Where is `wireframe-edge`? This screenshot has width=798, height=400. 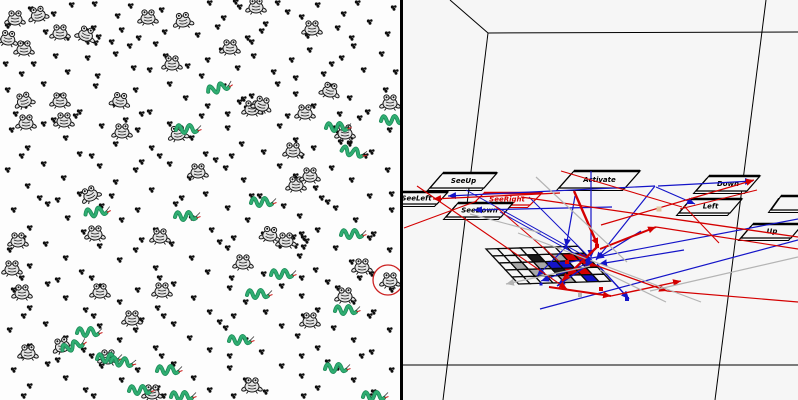
wireframe-edge is located at coordinates (469, 17).